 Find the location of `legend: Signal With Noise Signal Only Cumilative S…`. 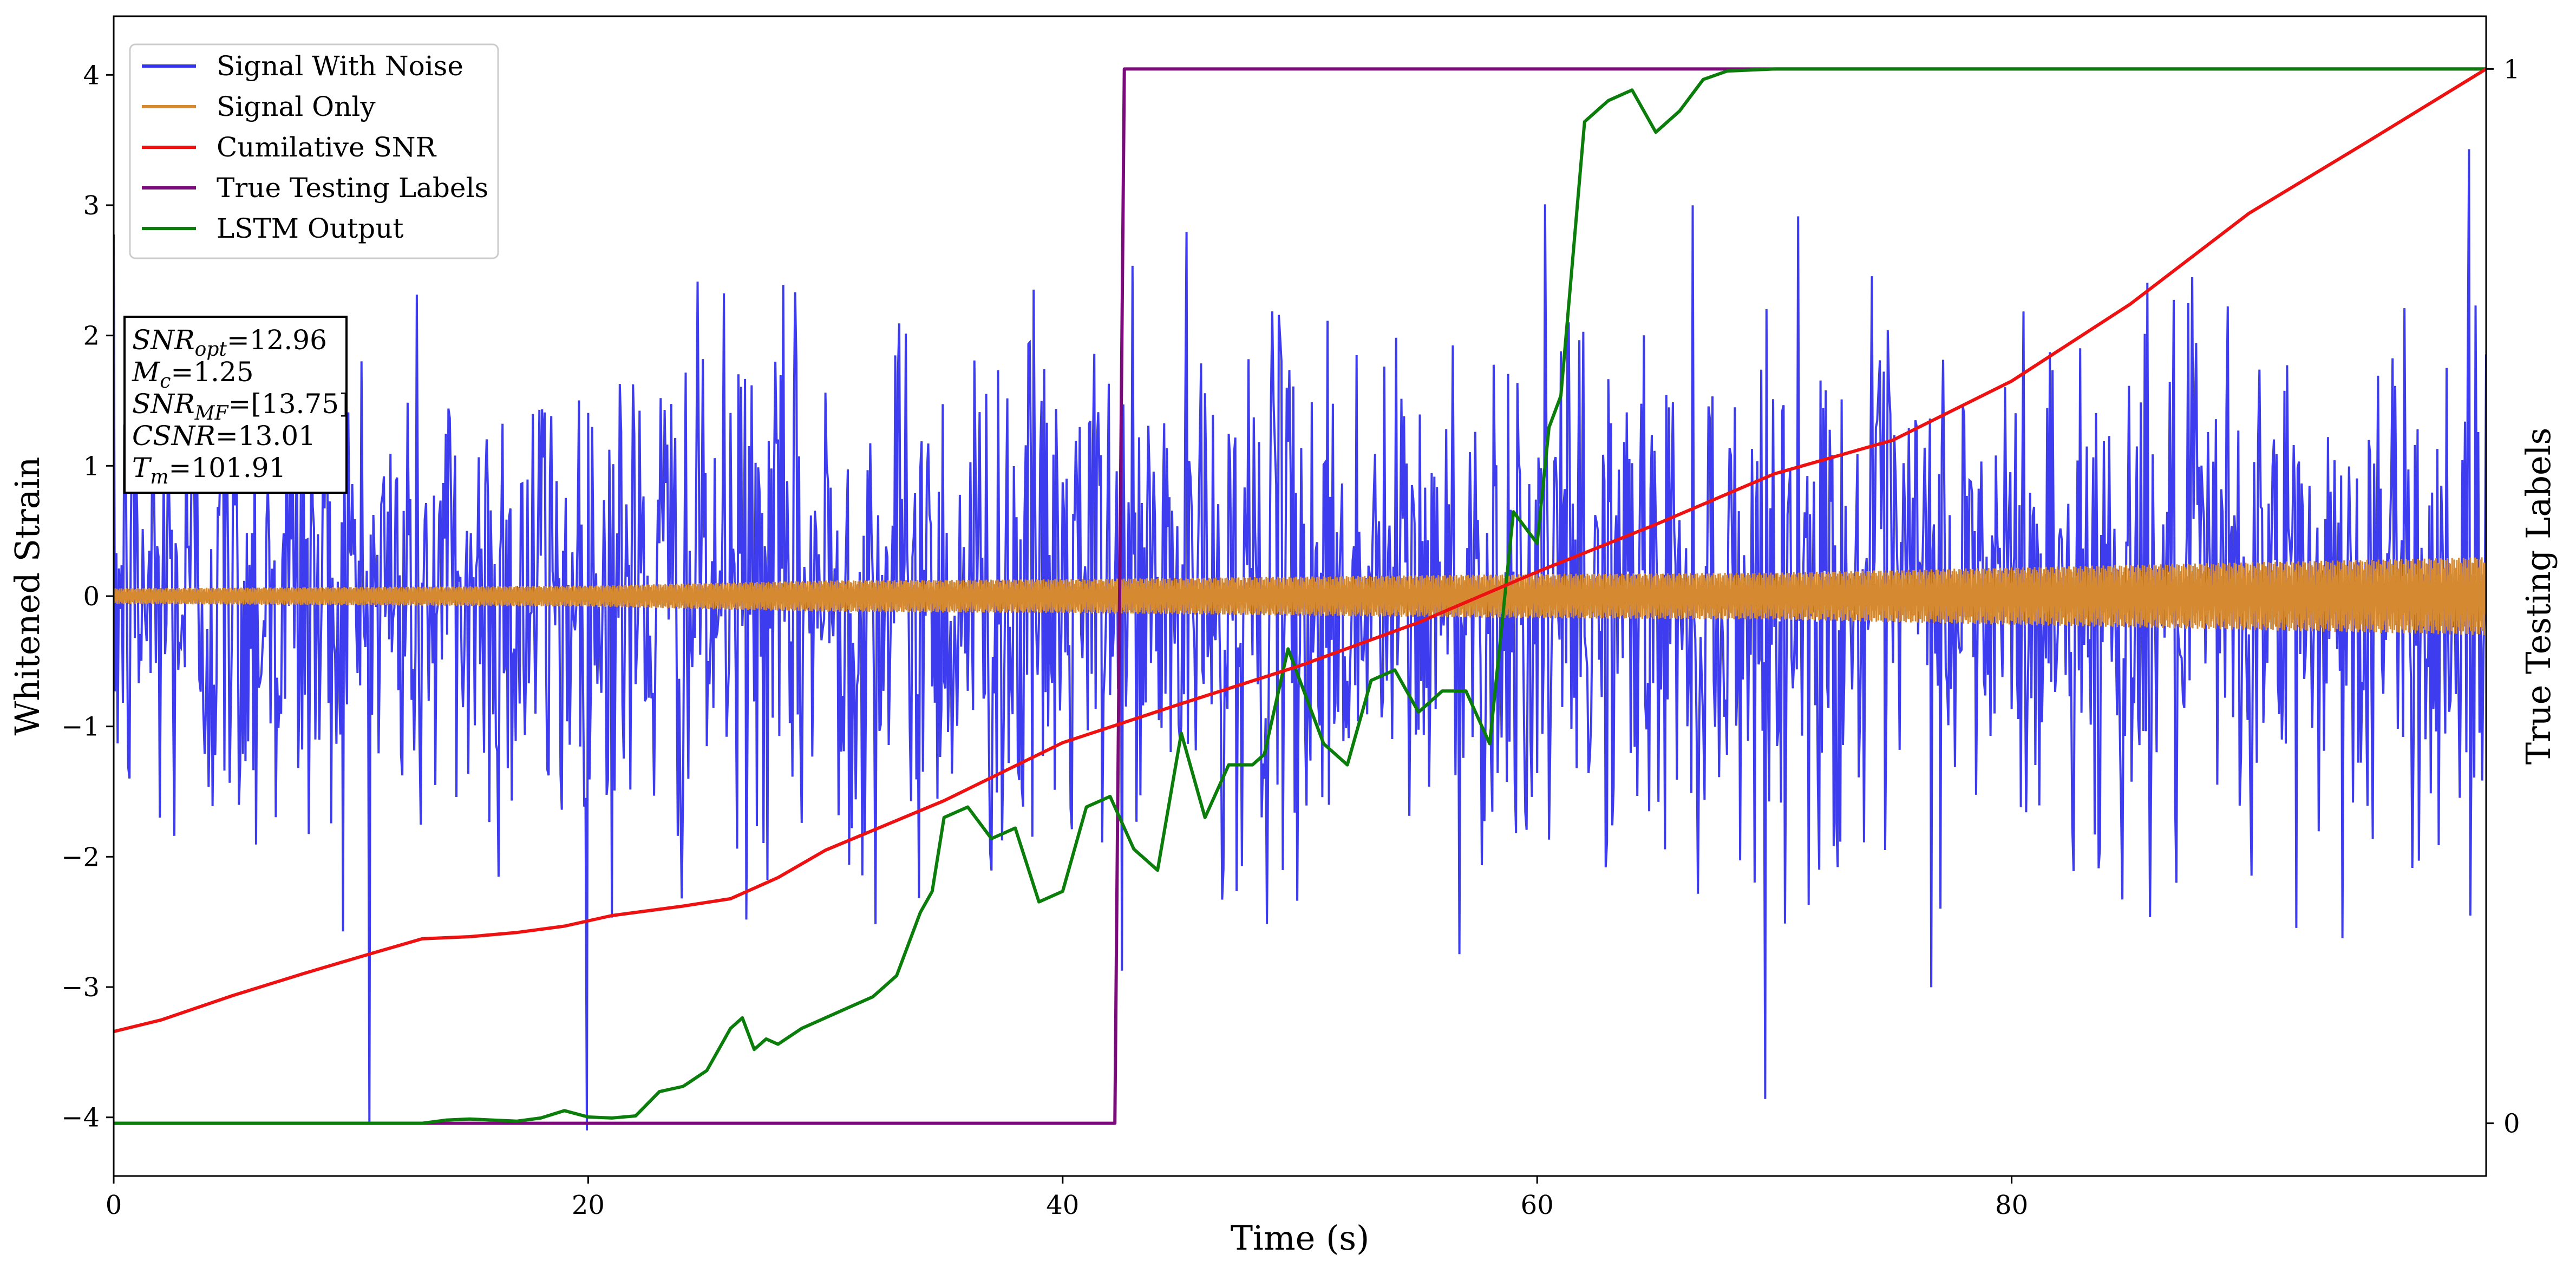

legend: Signal With Noise Signal Only Cumilative S… is located at coordinates (314, 151).